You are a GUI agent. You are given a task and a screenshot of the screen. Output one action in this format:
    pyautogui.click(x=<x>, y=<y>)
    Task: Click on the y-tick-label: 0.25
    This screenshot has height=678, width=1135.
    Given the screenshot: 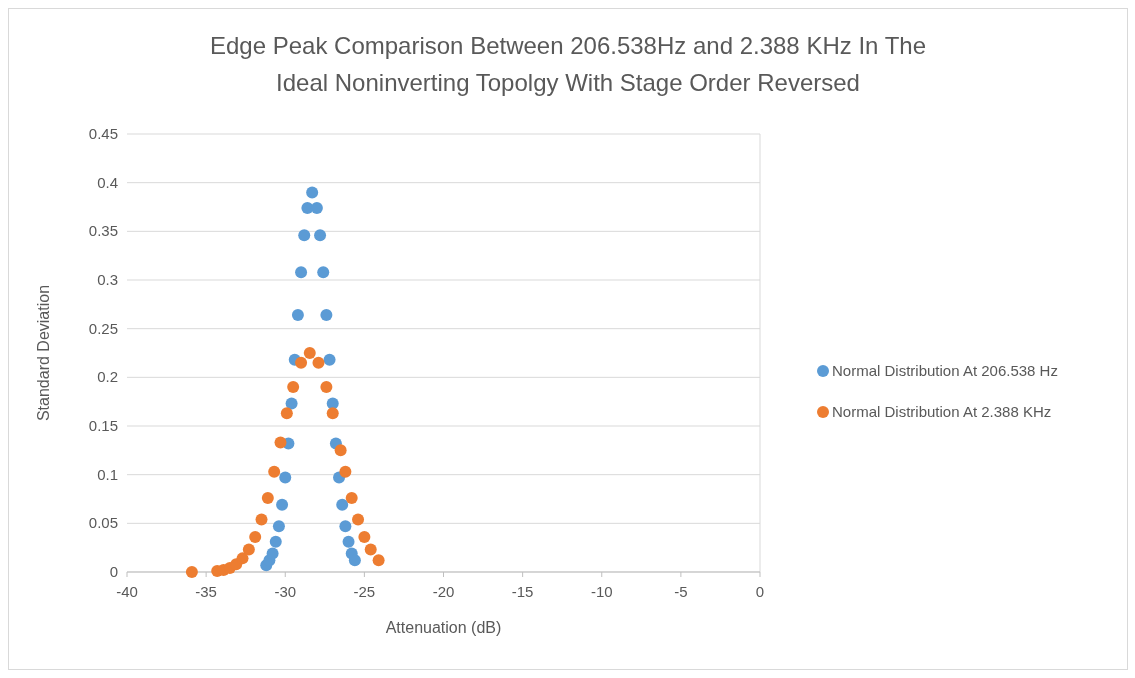 What is the action you would take?
    pyautogui.click(x=103, y=328)
    